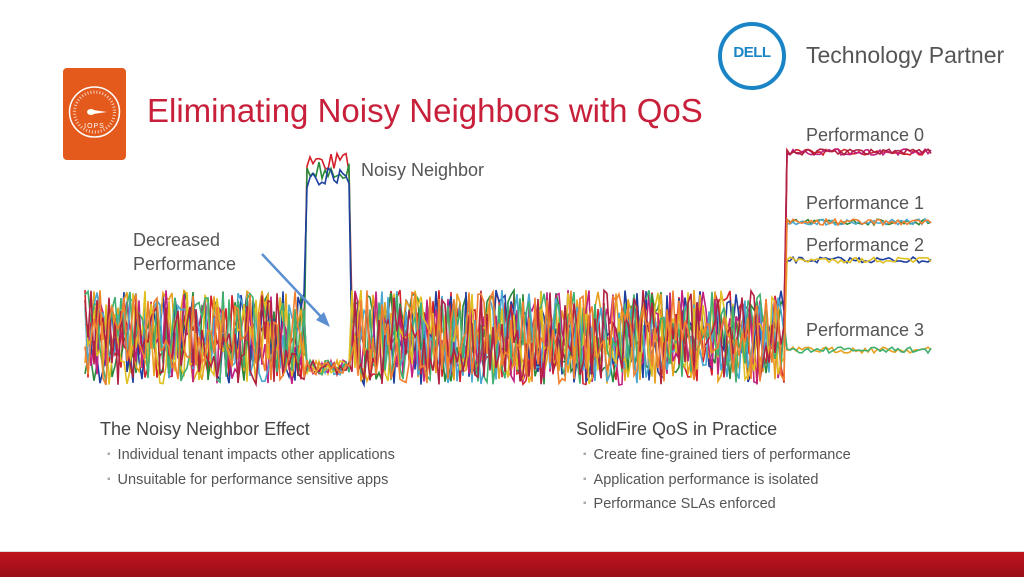 The image size is (1024, 577). What do you see at coordinates (94, 126) in the screenshot?
I see `iops-label: IOPS` at bounding box center [94, 126].